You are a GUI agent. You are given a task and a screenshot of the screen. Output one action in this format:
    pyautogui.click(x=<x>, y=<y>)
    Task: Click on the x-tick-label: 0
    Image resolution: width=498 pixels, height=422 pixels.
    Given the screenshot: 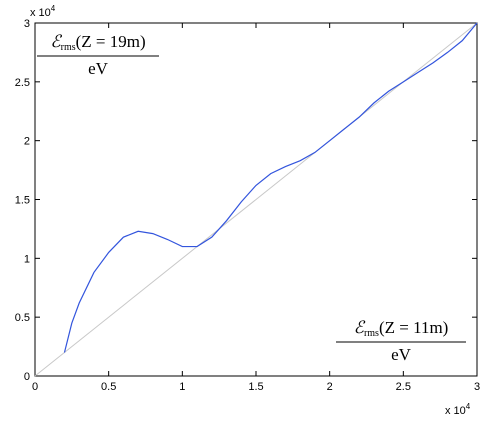 What is the action you would take?
    pyautogui.click(x=35, y=387)
    